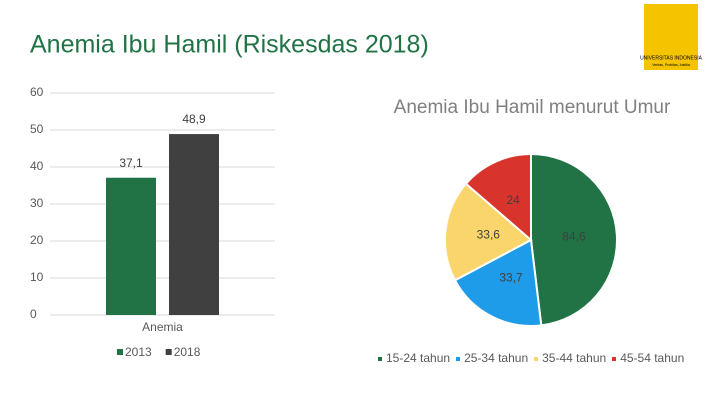 The width and height of the screenshot is (720, 405). Describe the element at coordinates (671, 58) in the screenshot. I see `logo-name: UNIVERSITAS INDONESIA` at that location.